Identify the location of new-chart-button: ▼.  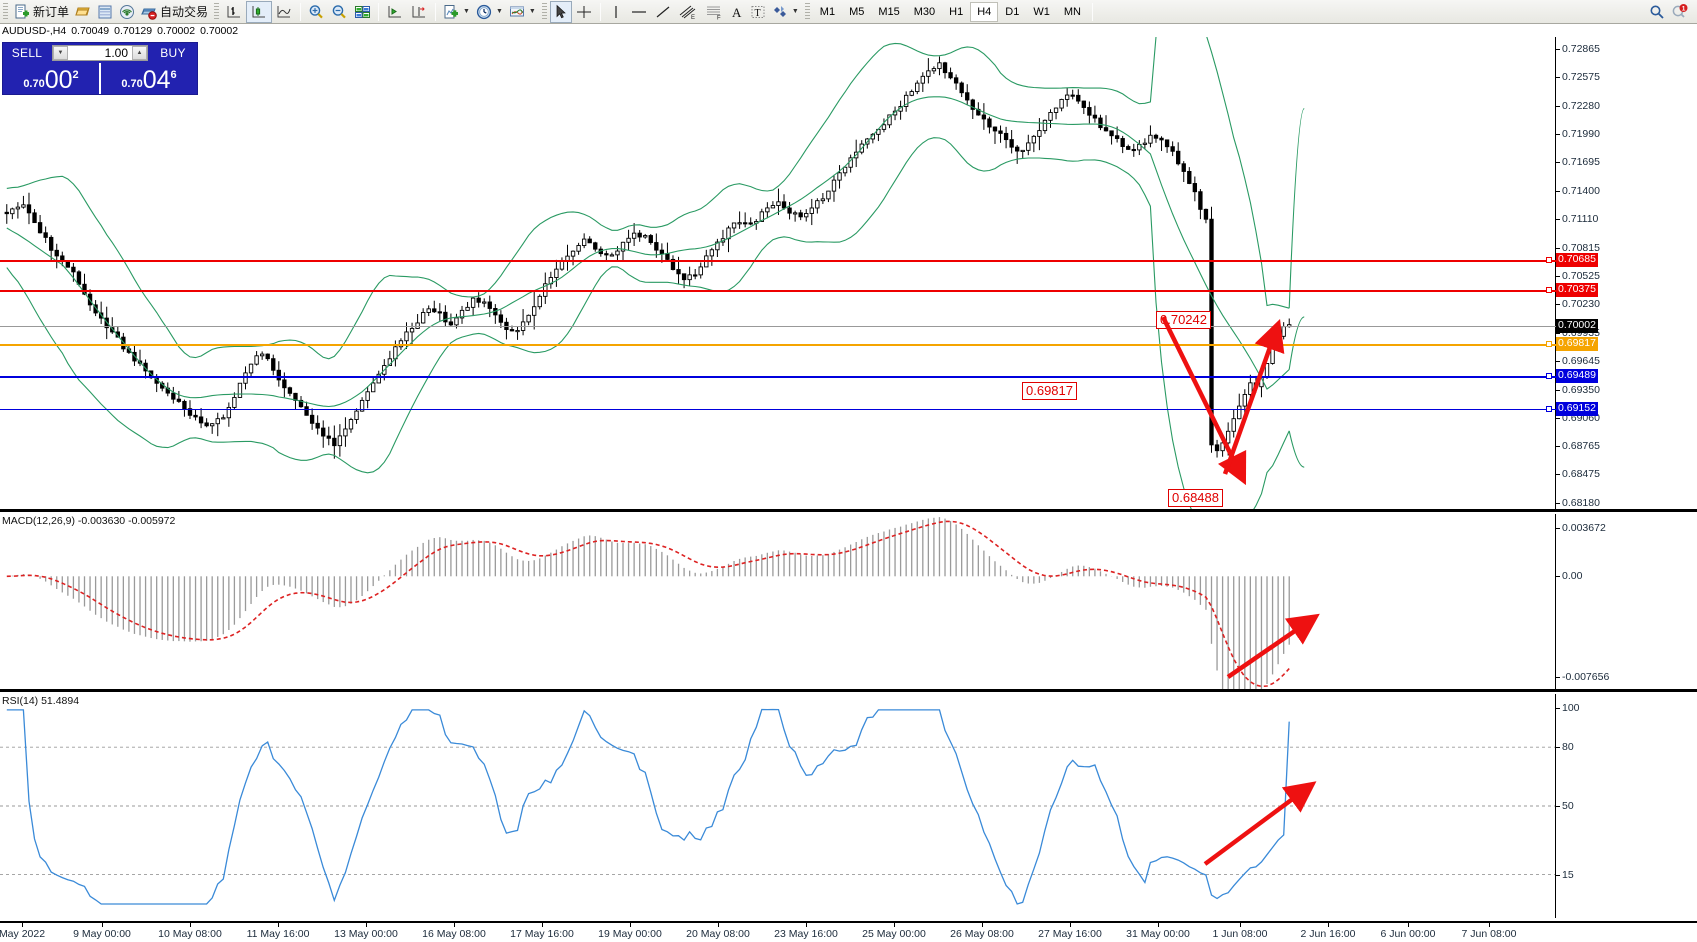
(456, 12).